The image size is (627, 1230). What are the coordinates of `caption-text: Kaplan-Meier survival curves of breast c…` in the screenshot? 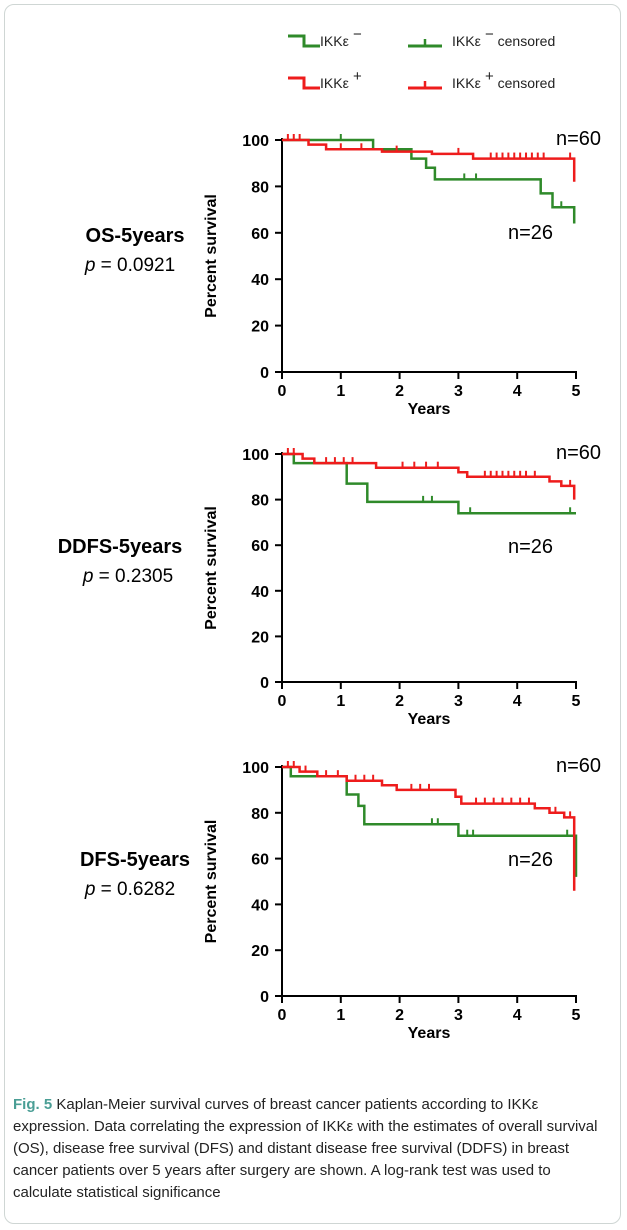 It's located at (305, 1148).